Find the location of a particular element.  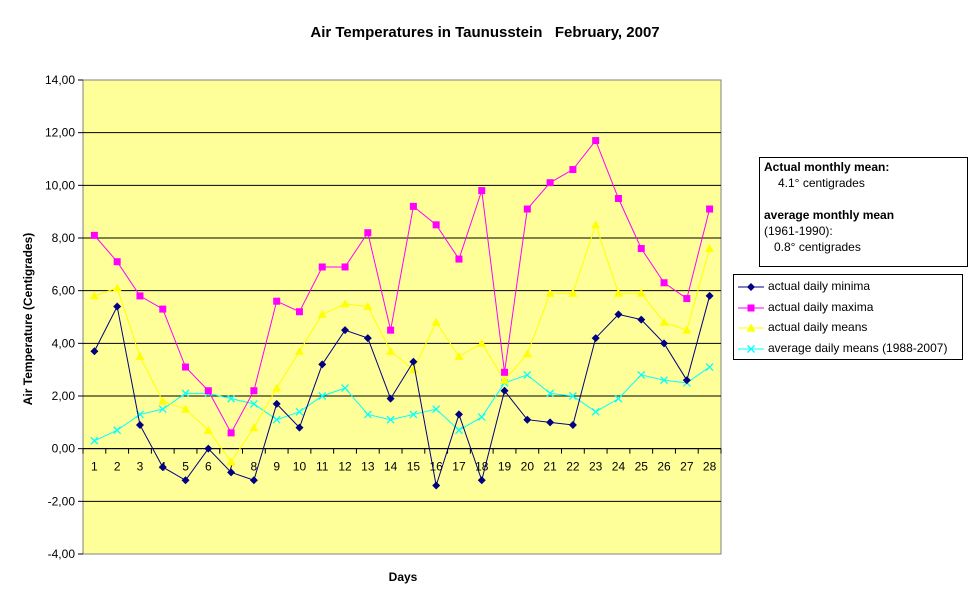

y-tick-label: 6,00 is located at coordinates (64, 291).